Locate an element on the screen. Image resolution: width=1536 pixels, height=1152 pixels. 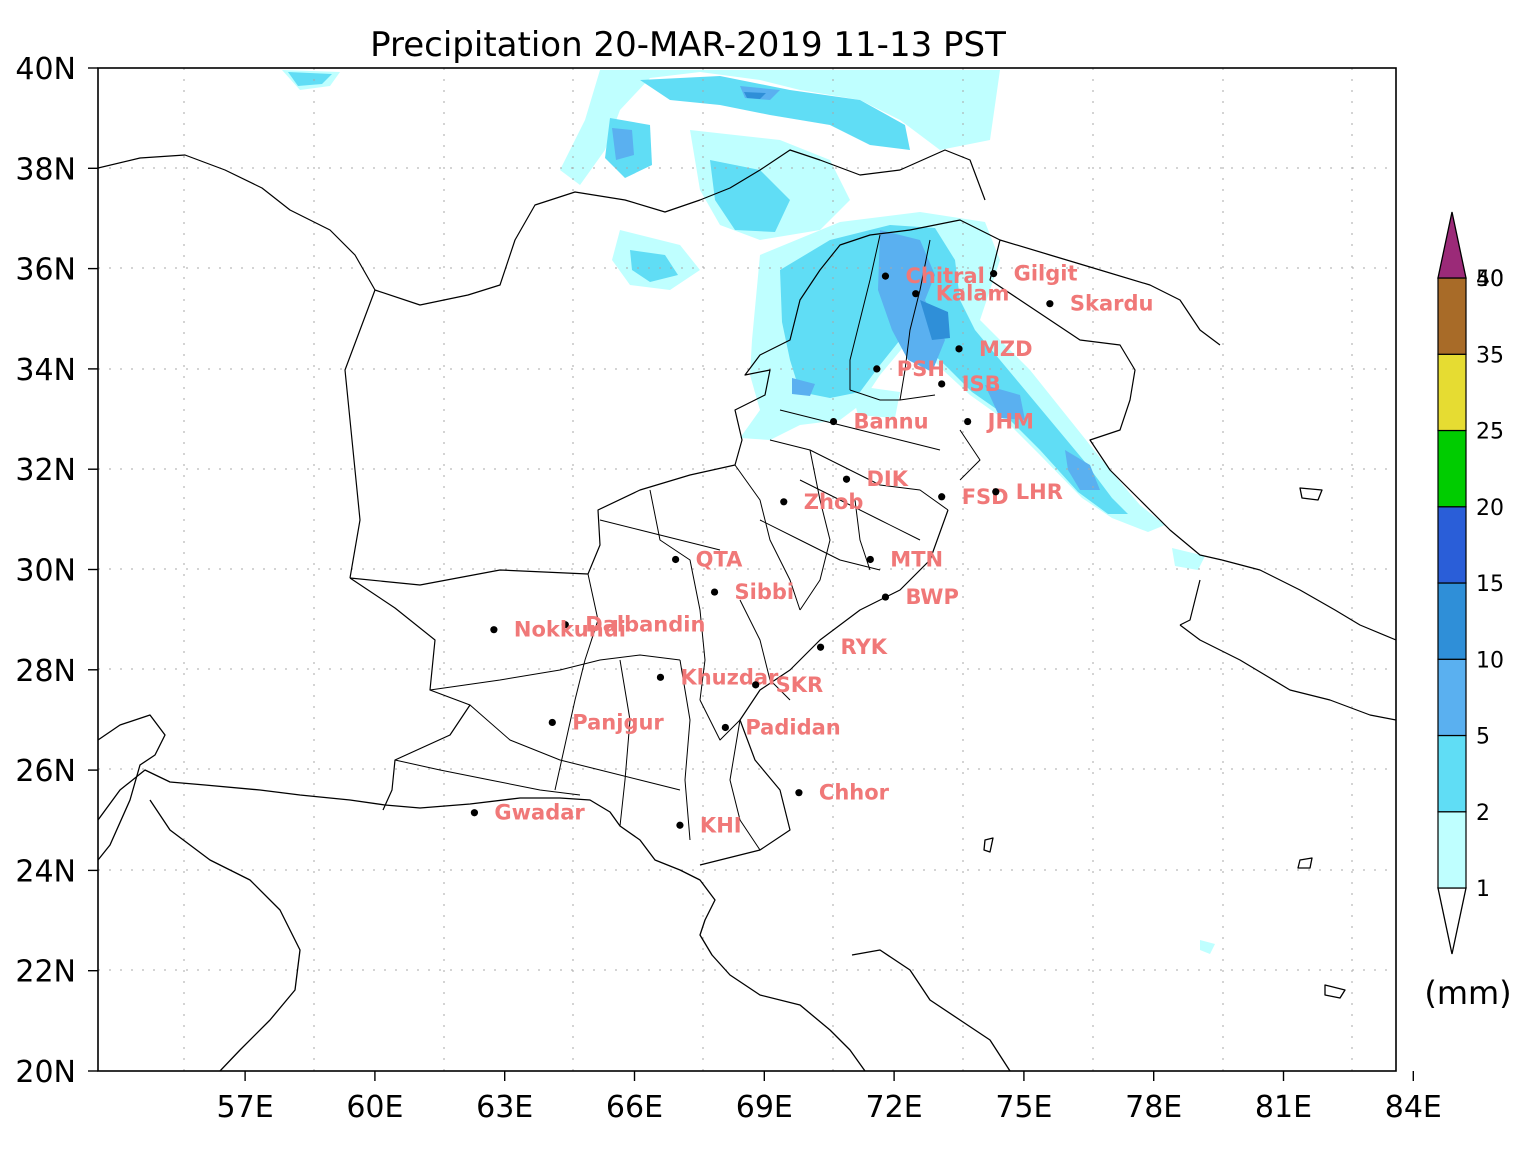
lat-tick-label: 26N is located at coordinates (45, 771).